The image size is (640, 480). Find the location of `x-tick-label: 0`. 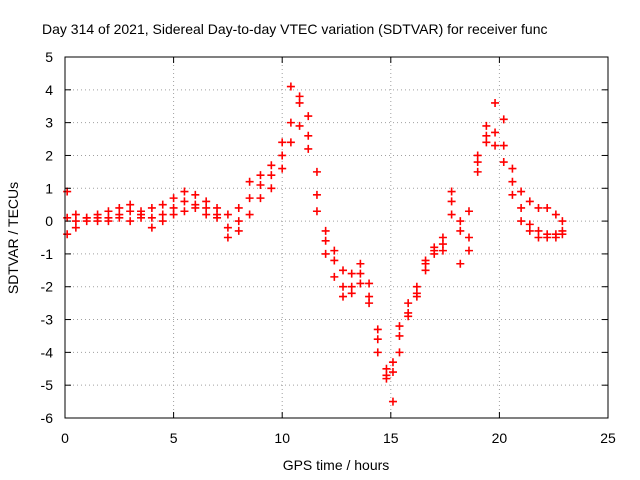

x-tick-label: 0 is located at coordinates (65, 438).